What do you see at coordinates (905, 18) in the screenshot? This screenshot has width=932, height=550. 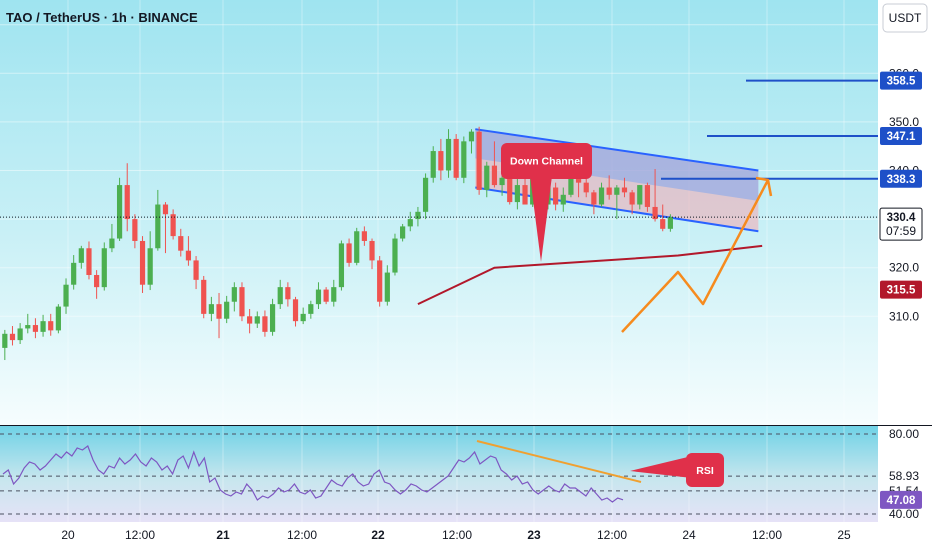 I see `currency-button: USDT` at bounding box center [905, 18].